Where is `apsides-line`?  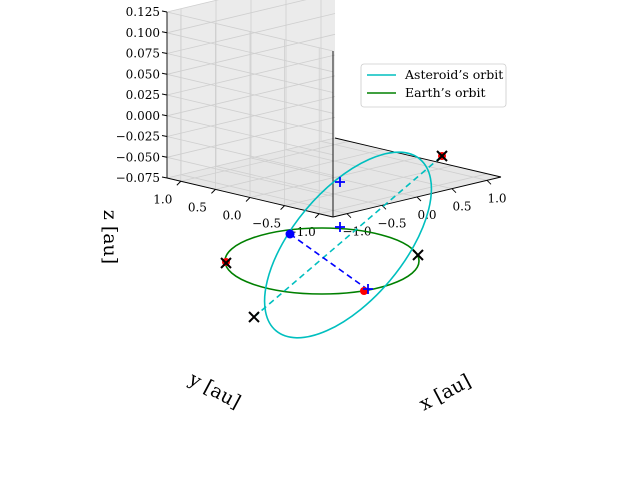
apsides-line is located at coordinates (328, 261).